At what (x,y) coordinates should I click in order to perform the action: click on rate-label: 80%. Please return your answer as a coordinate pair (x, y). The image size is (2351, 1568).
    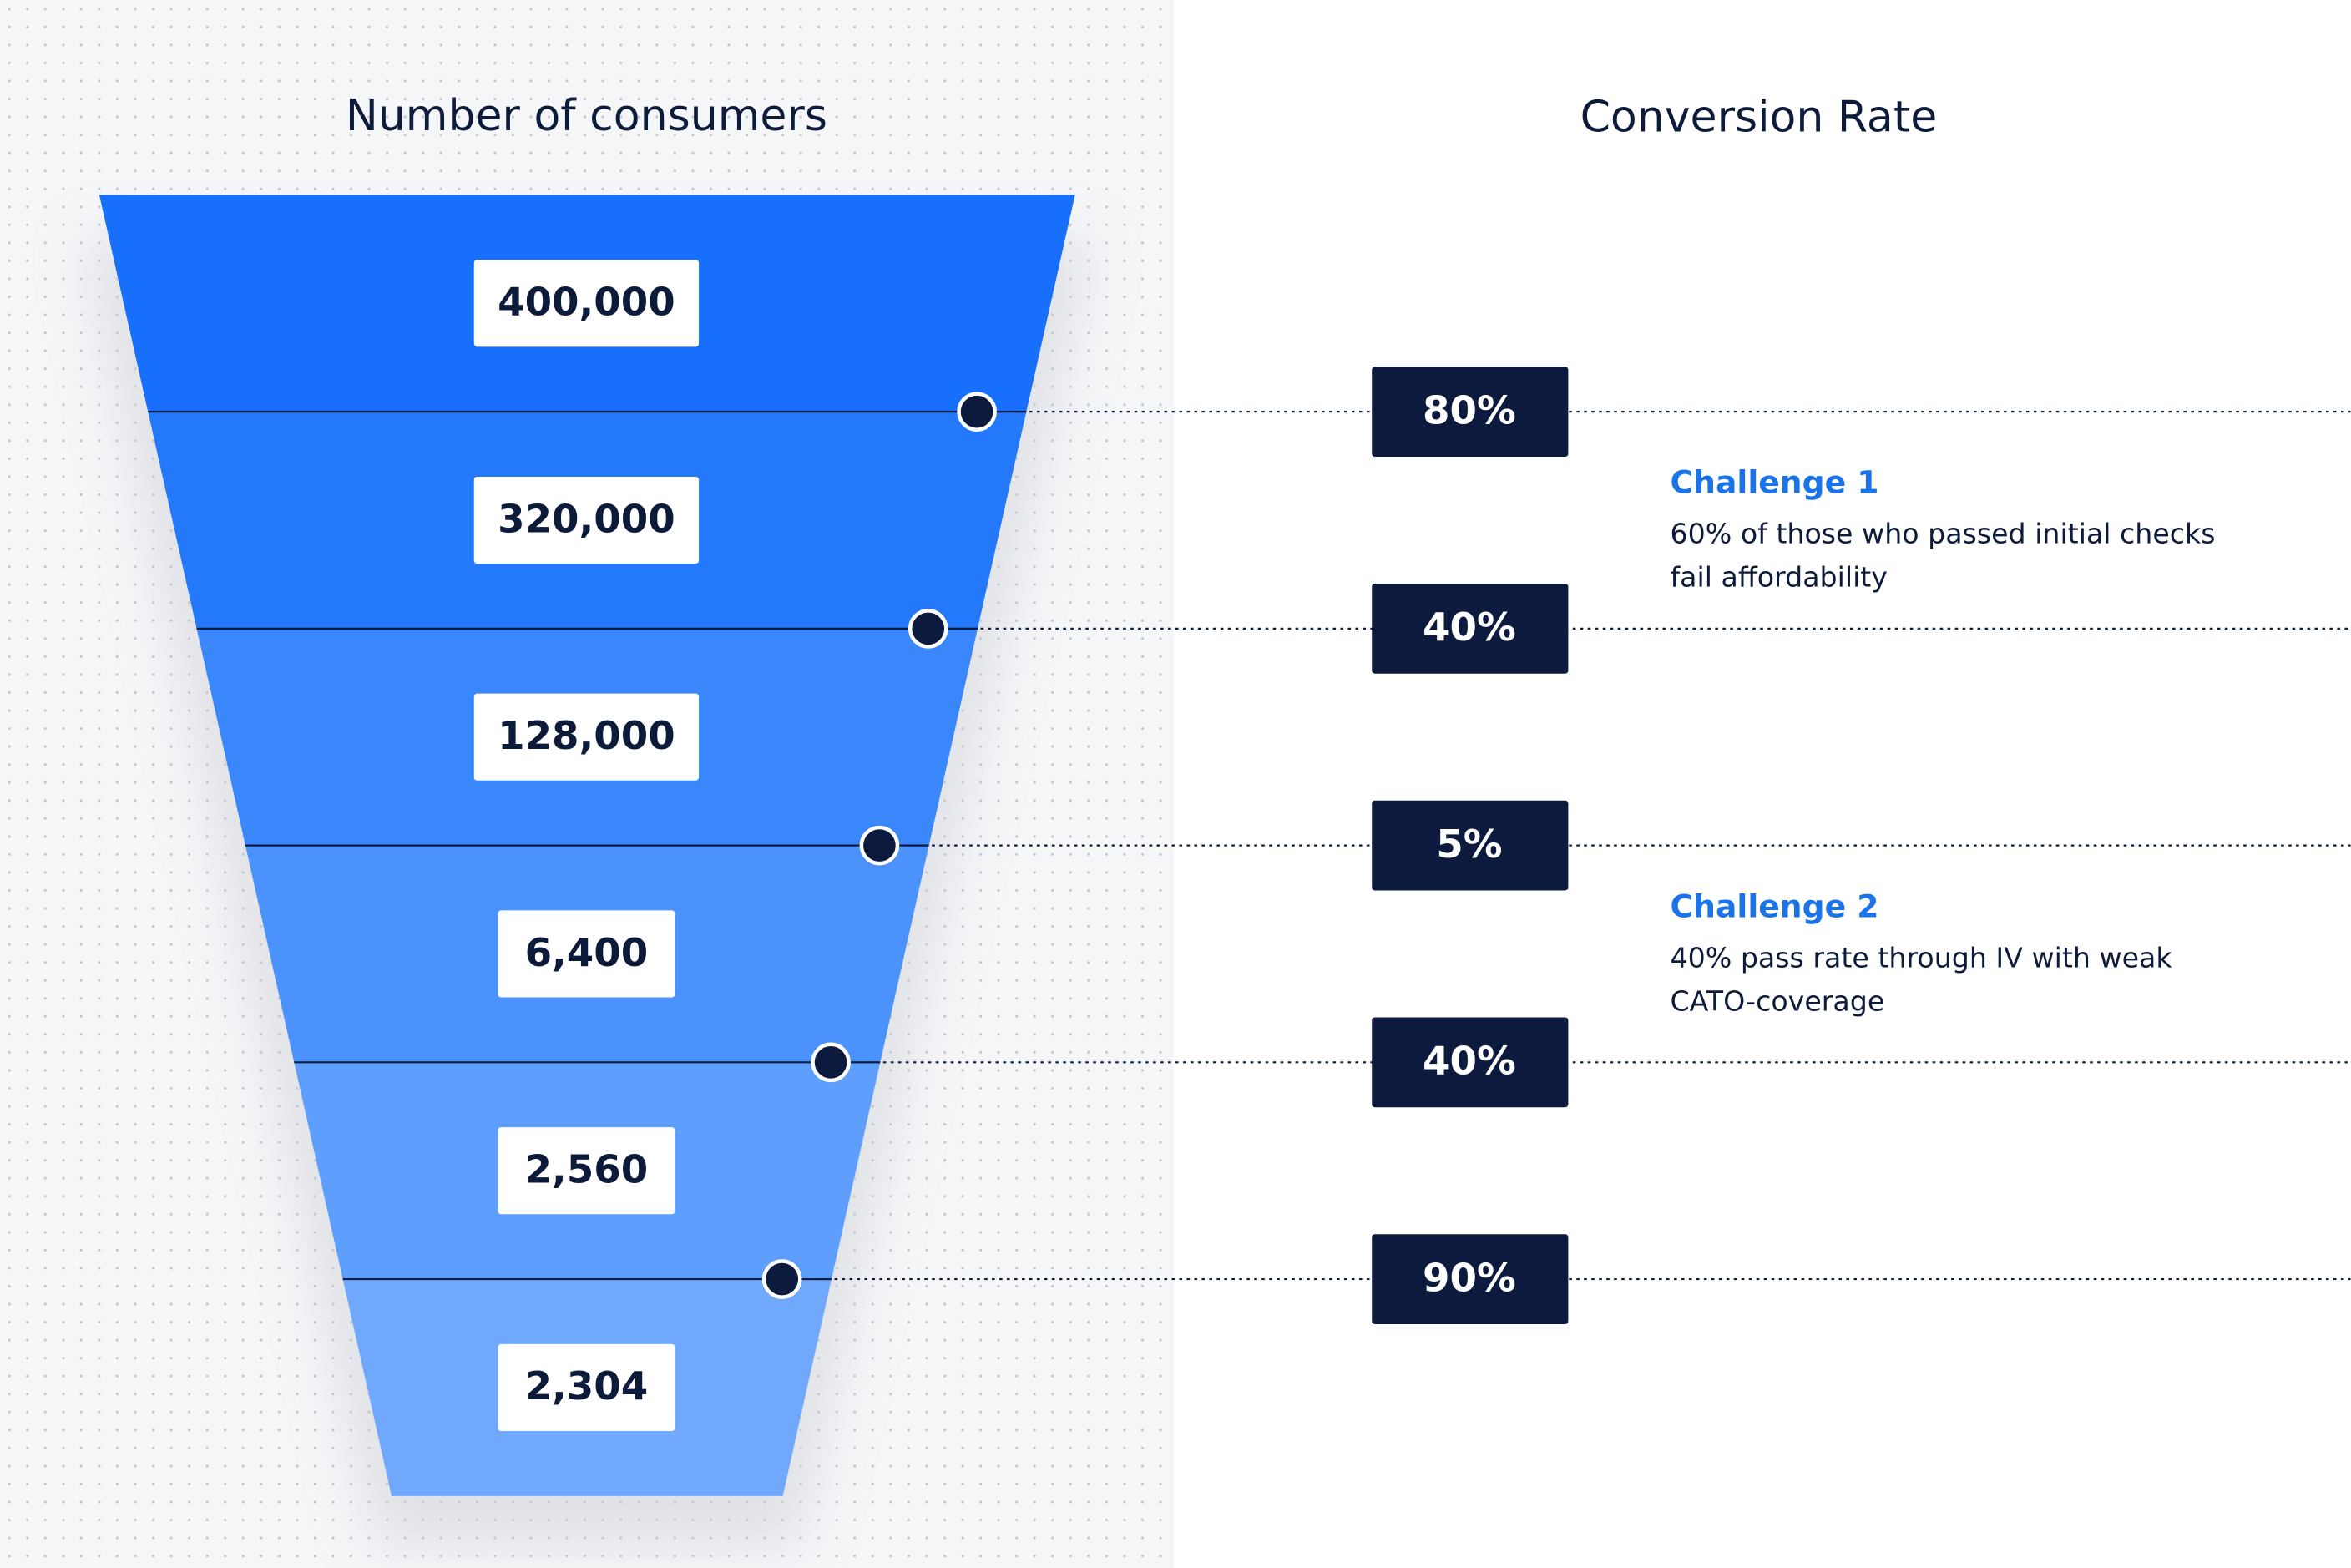
    Looking at the image, I should click on (1469, 410).